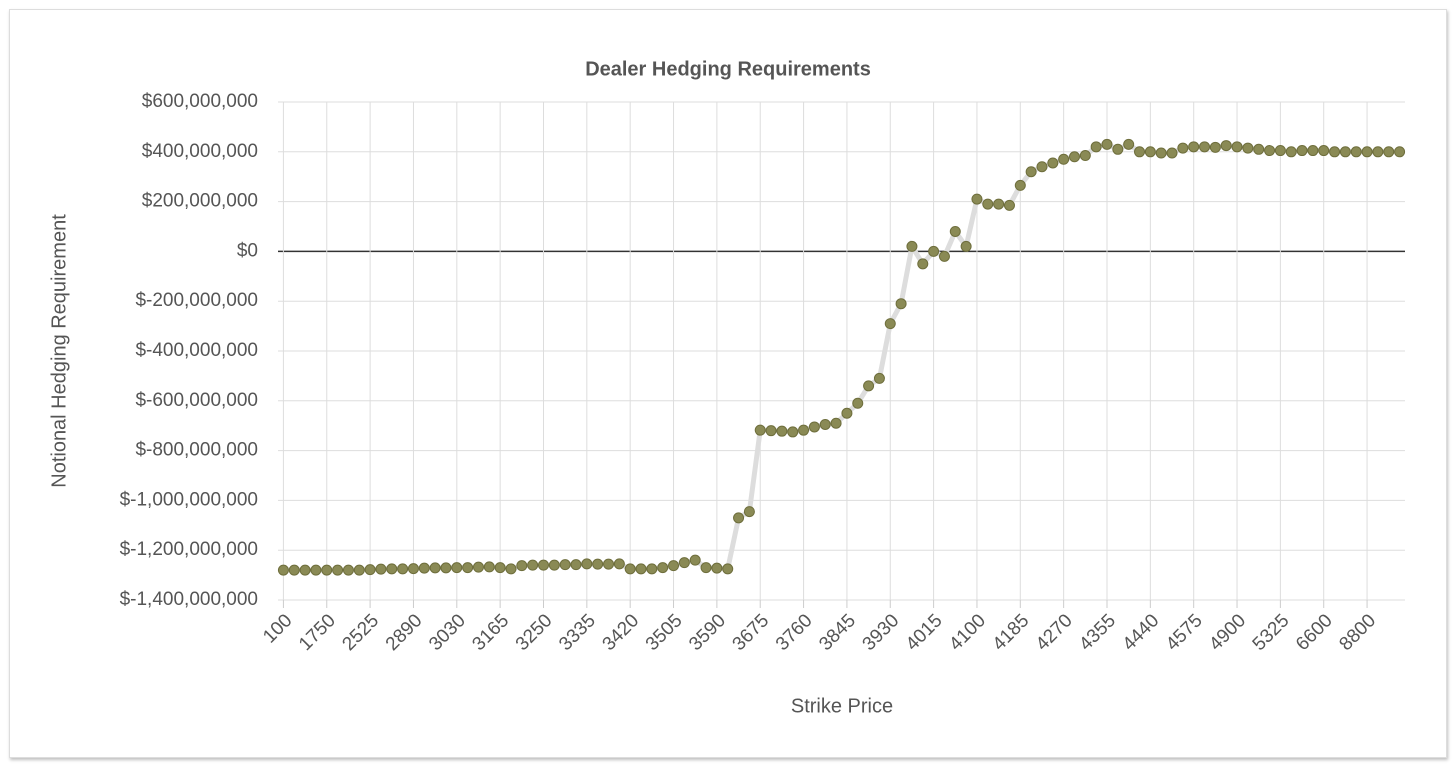  What do you see at coordinates (196, 300) in the screenshot?
I see `y-tick-label: $-200,000,000` at bounding box center [196, 300].